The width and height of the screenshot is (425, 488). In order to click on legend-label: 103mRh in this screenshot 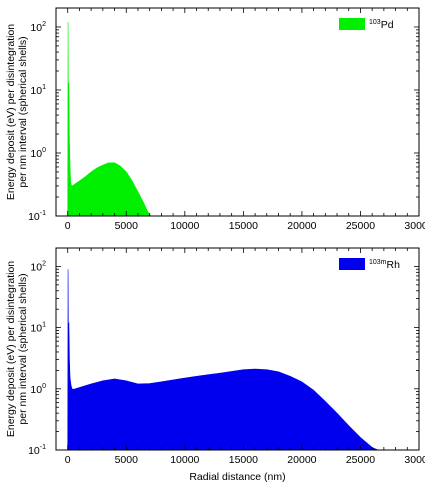, I will do `click(384, 265)`.